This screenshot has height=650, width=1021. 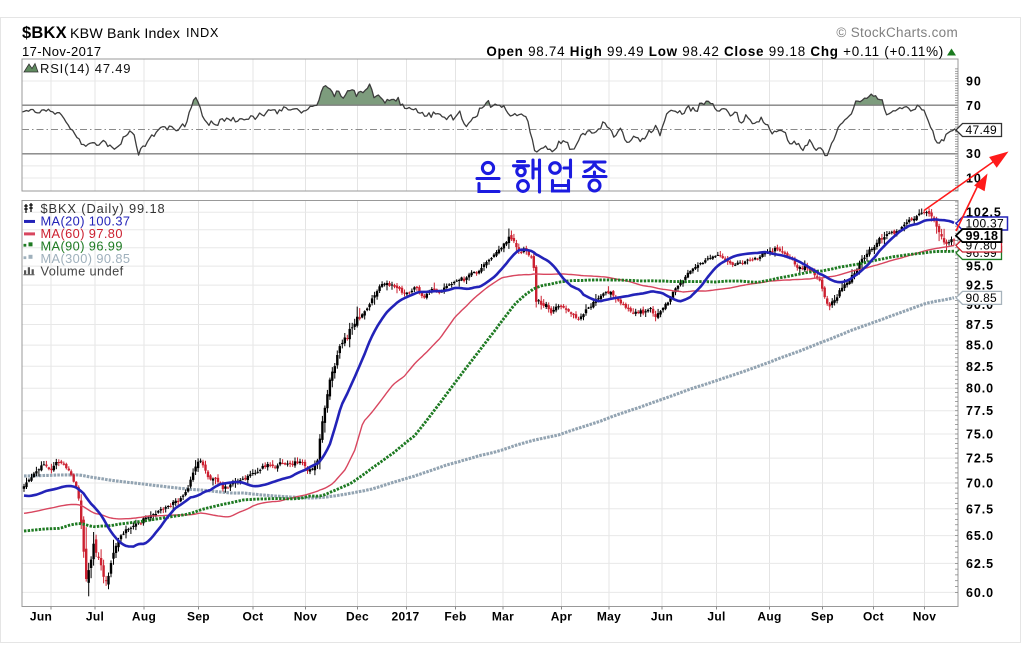 What do you see at coordinates (980, 346) in the screenshot?
I see `svg-text: 85.0` at bounding box center [980, 346].